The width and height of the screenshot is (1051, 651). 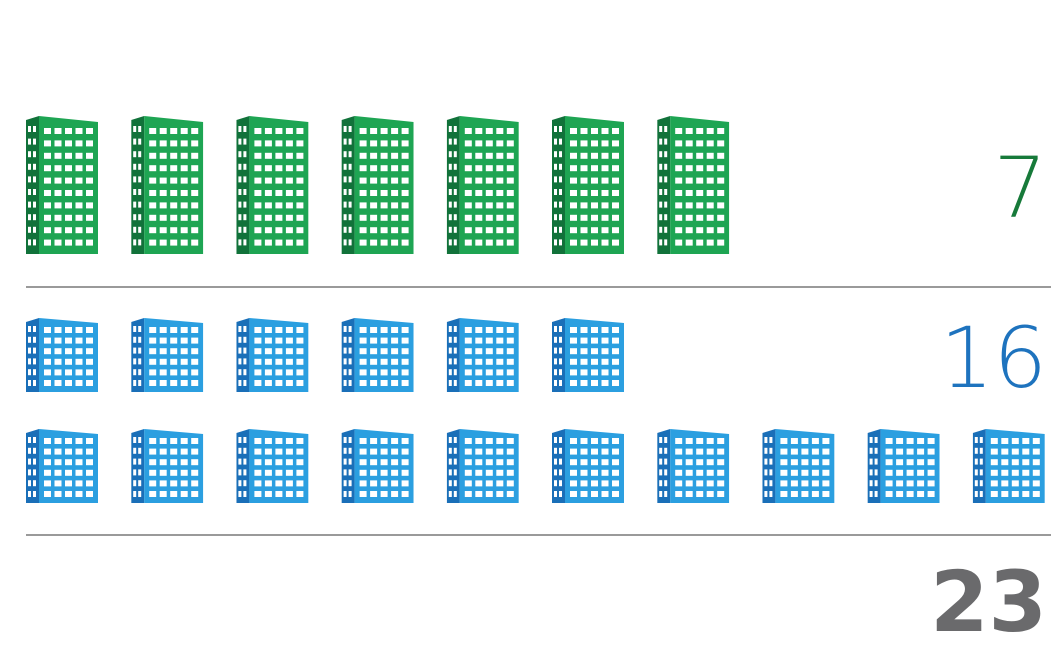 I want to click on total-count-label: 23, so click(x=988, y=602).